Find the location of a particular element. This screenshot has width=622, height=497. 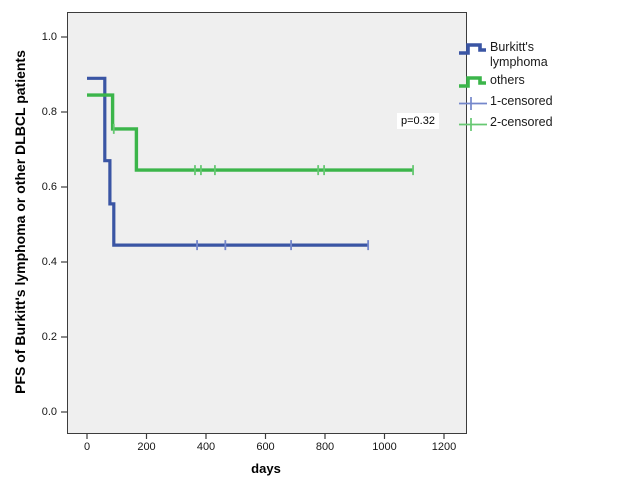

y-tick-label: 0.6 is located at coordinates (49, 186).